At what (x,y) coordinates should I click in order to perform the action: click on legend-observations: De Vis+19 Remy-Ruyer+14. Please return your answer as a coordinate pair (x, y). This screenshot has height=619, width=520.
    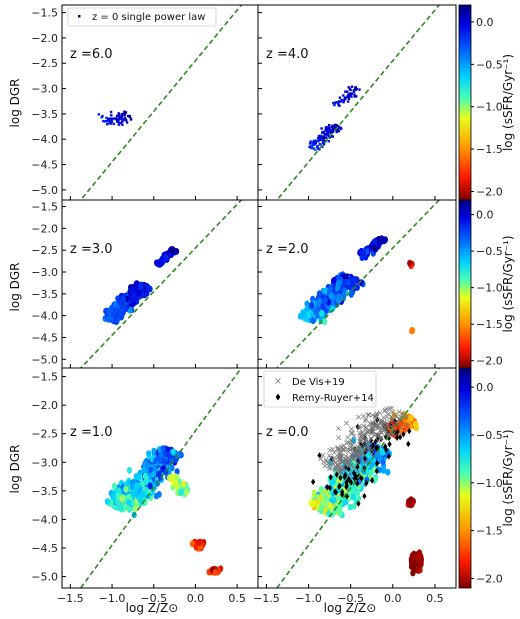
    Looking at the image, I should click on (320, 389).